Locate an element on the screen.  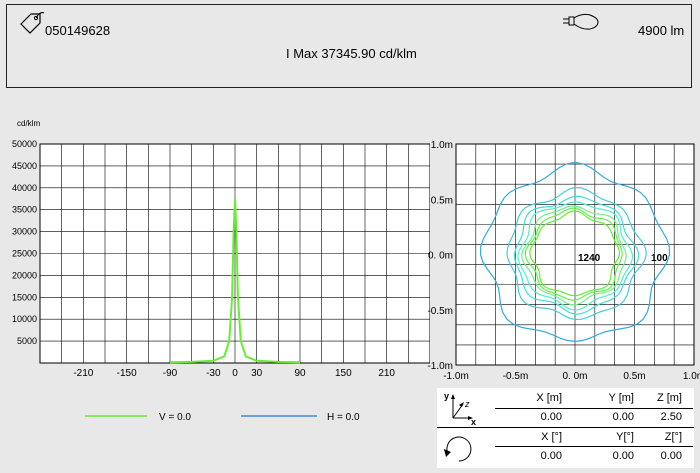
imax-value: I Max 37345.90 cd/klm is located at coordinates (351, 53).